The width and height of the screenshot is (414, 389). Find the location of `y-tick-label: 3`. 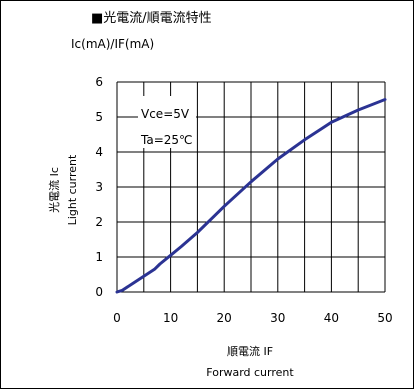

y-tick-label: 3 is located at coordinates (99, 187).